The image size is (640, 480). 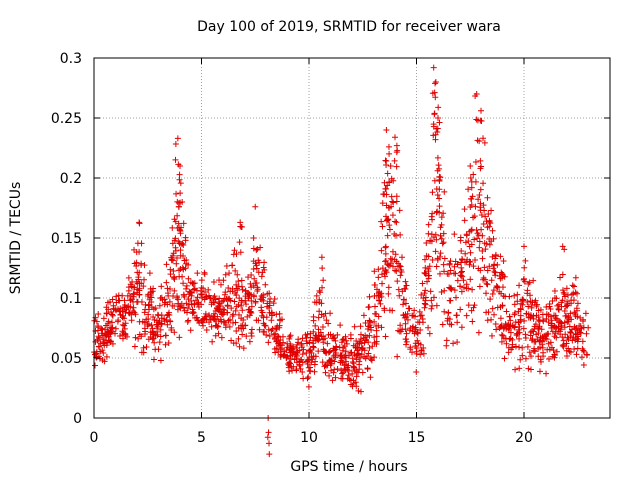 I want to click on x-axis-label: GPS time / hours, so click(x=348, y=467).